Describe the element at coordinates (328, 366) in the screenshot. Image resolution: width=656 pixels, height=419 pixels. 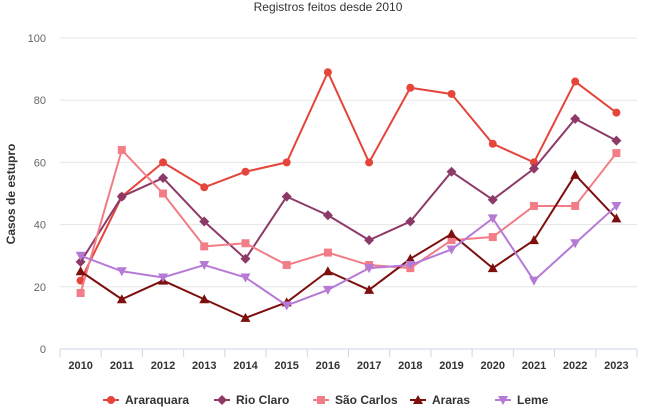
I see `x-tick-label: 2016` at that location.